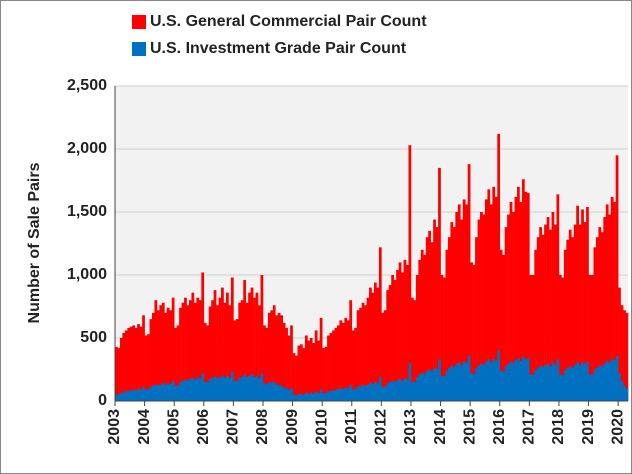 The width and height of the screenshot is (632, 474). I want to click on y-tick-label: 1,000, so click(87, 274).